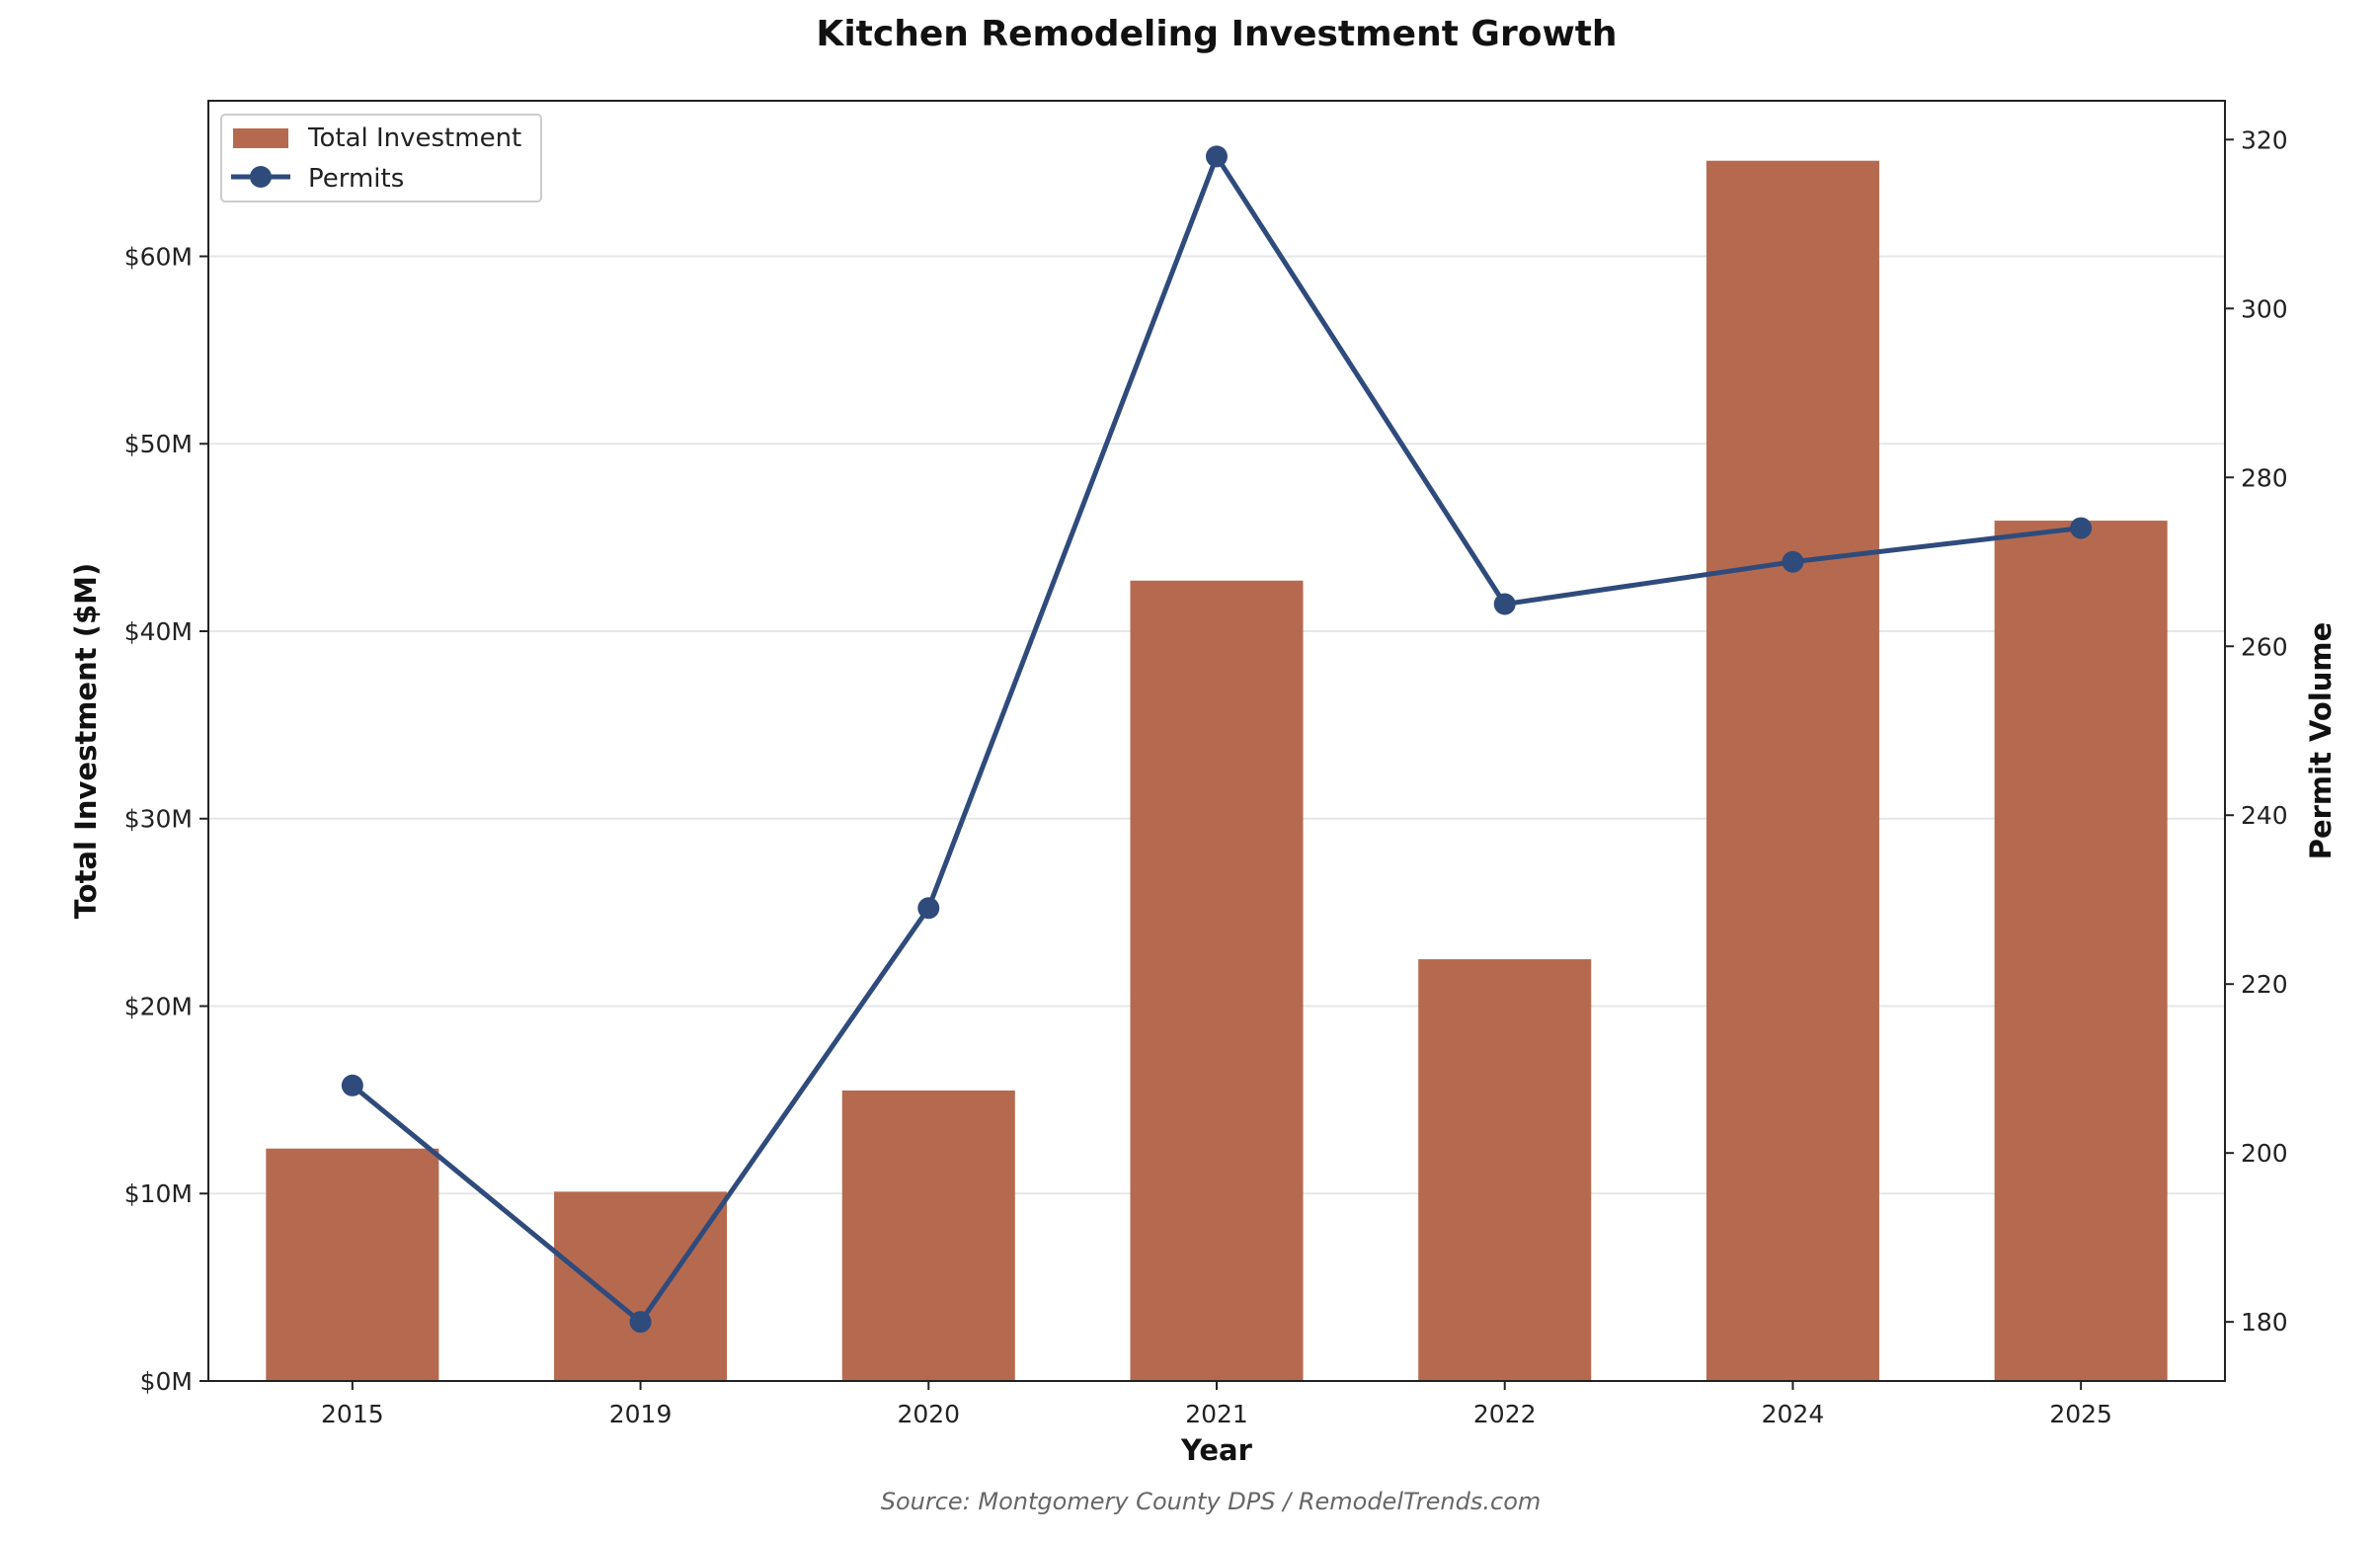 Image resolution: width=2380 pixels, height=1543 pixels. I want to click on y2-tick-label-3: 240, so click(2264, 815).